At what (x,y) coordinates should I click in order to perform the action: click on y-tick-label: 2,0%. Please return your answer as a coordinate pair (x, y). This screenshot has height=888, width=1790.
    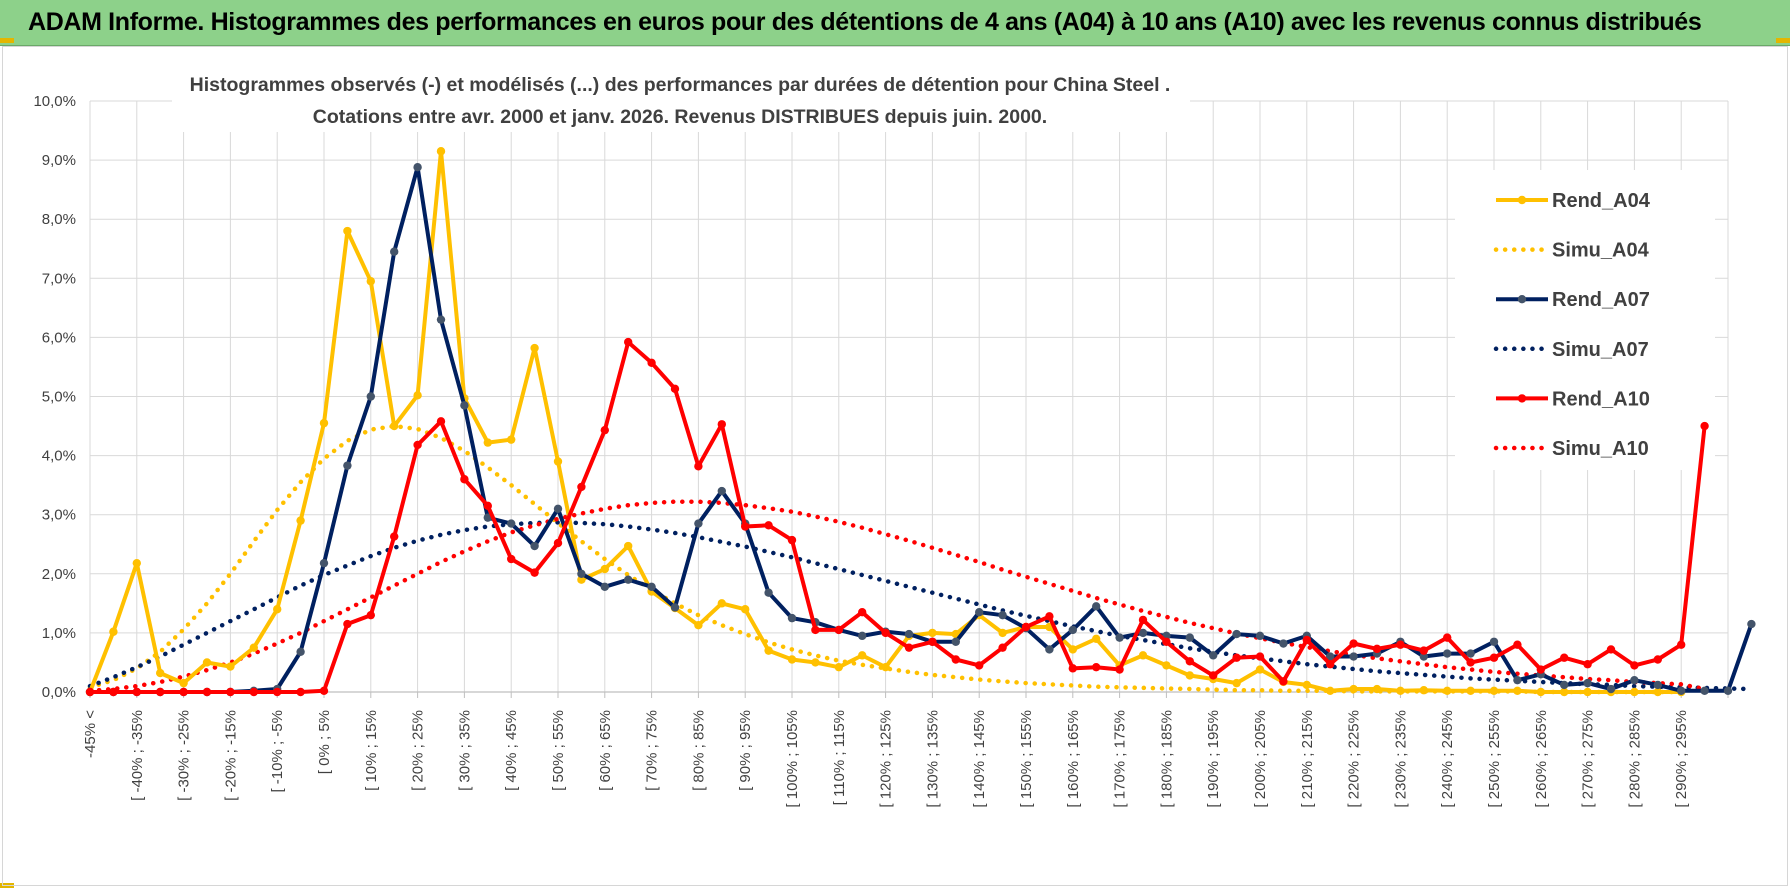
    Looking at the image, I should click on (59, 574).